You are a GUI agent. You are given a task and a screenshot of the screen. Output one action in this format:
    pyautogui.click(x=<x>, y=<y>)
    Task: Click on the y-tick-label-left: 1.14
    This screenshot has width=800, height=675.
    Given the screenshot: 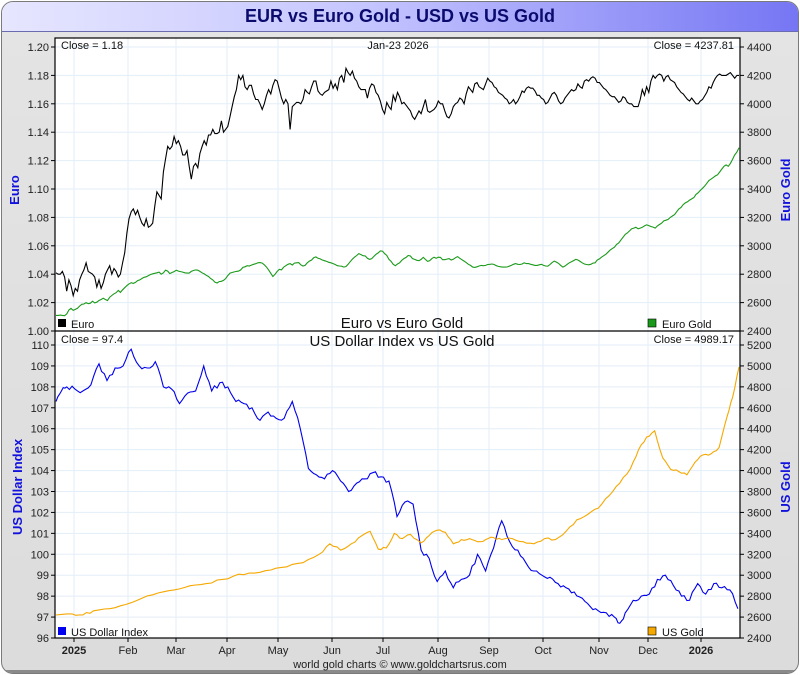 What is the action you would take?
    pyautogui.click(x=38, y=133)
    